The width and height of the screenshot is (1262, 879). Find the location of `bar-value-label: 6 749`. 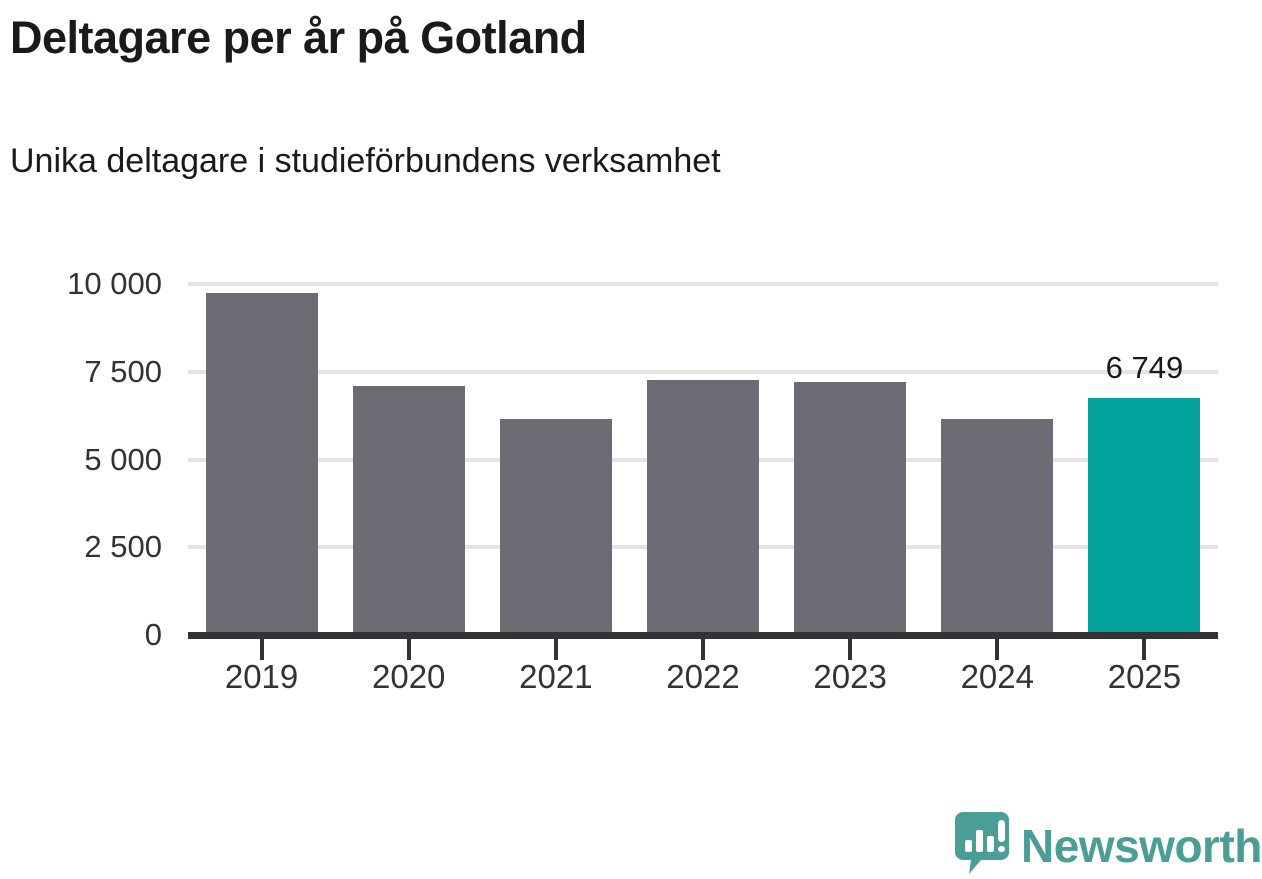

bar-value-label: 6 749 is located at coordinates (1144, 368).